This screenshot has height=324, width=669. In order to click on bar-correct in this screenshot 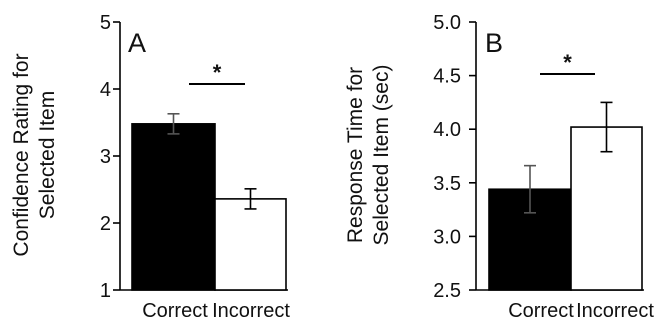, I will do `click(173, 207)`.